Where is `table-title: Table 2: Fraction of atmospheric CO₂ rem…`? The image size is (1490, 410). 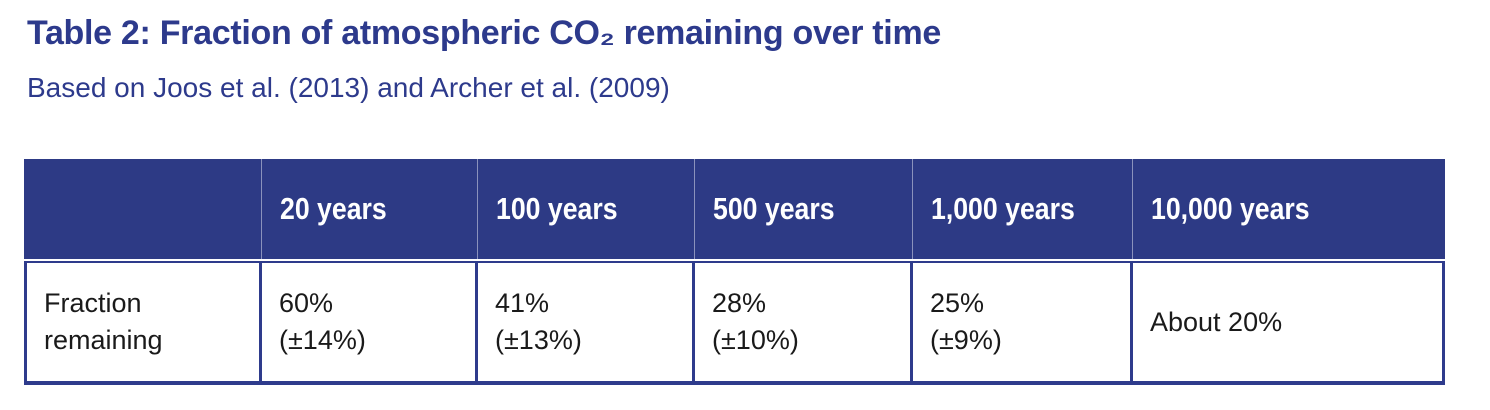 table-title: Table 2: Fraction of atmospheric CO₂ rem… is located at coordinates (484, 33).